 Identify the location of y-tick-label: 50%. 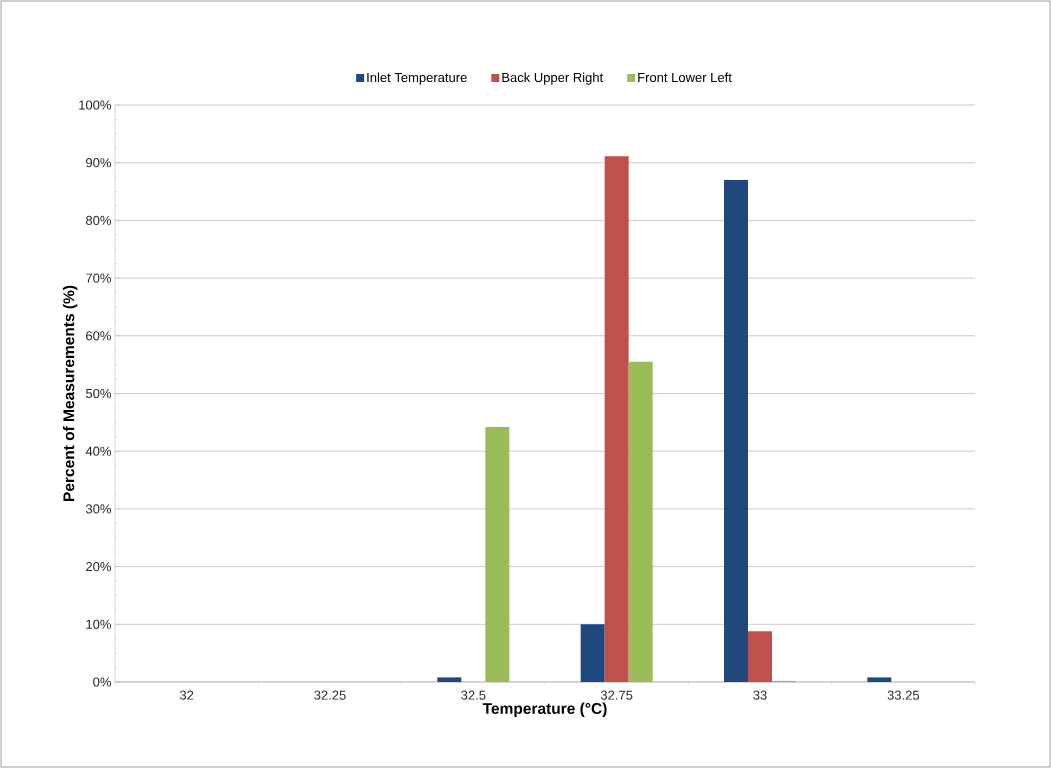
(98, 393).